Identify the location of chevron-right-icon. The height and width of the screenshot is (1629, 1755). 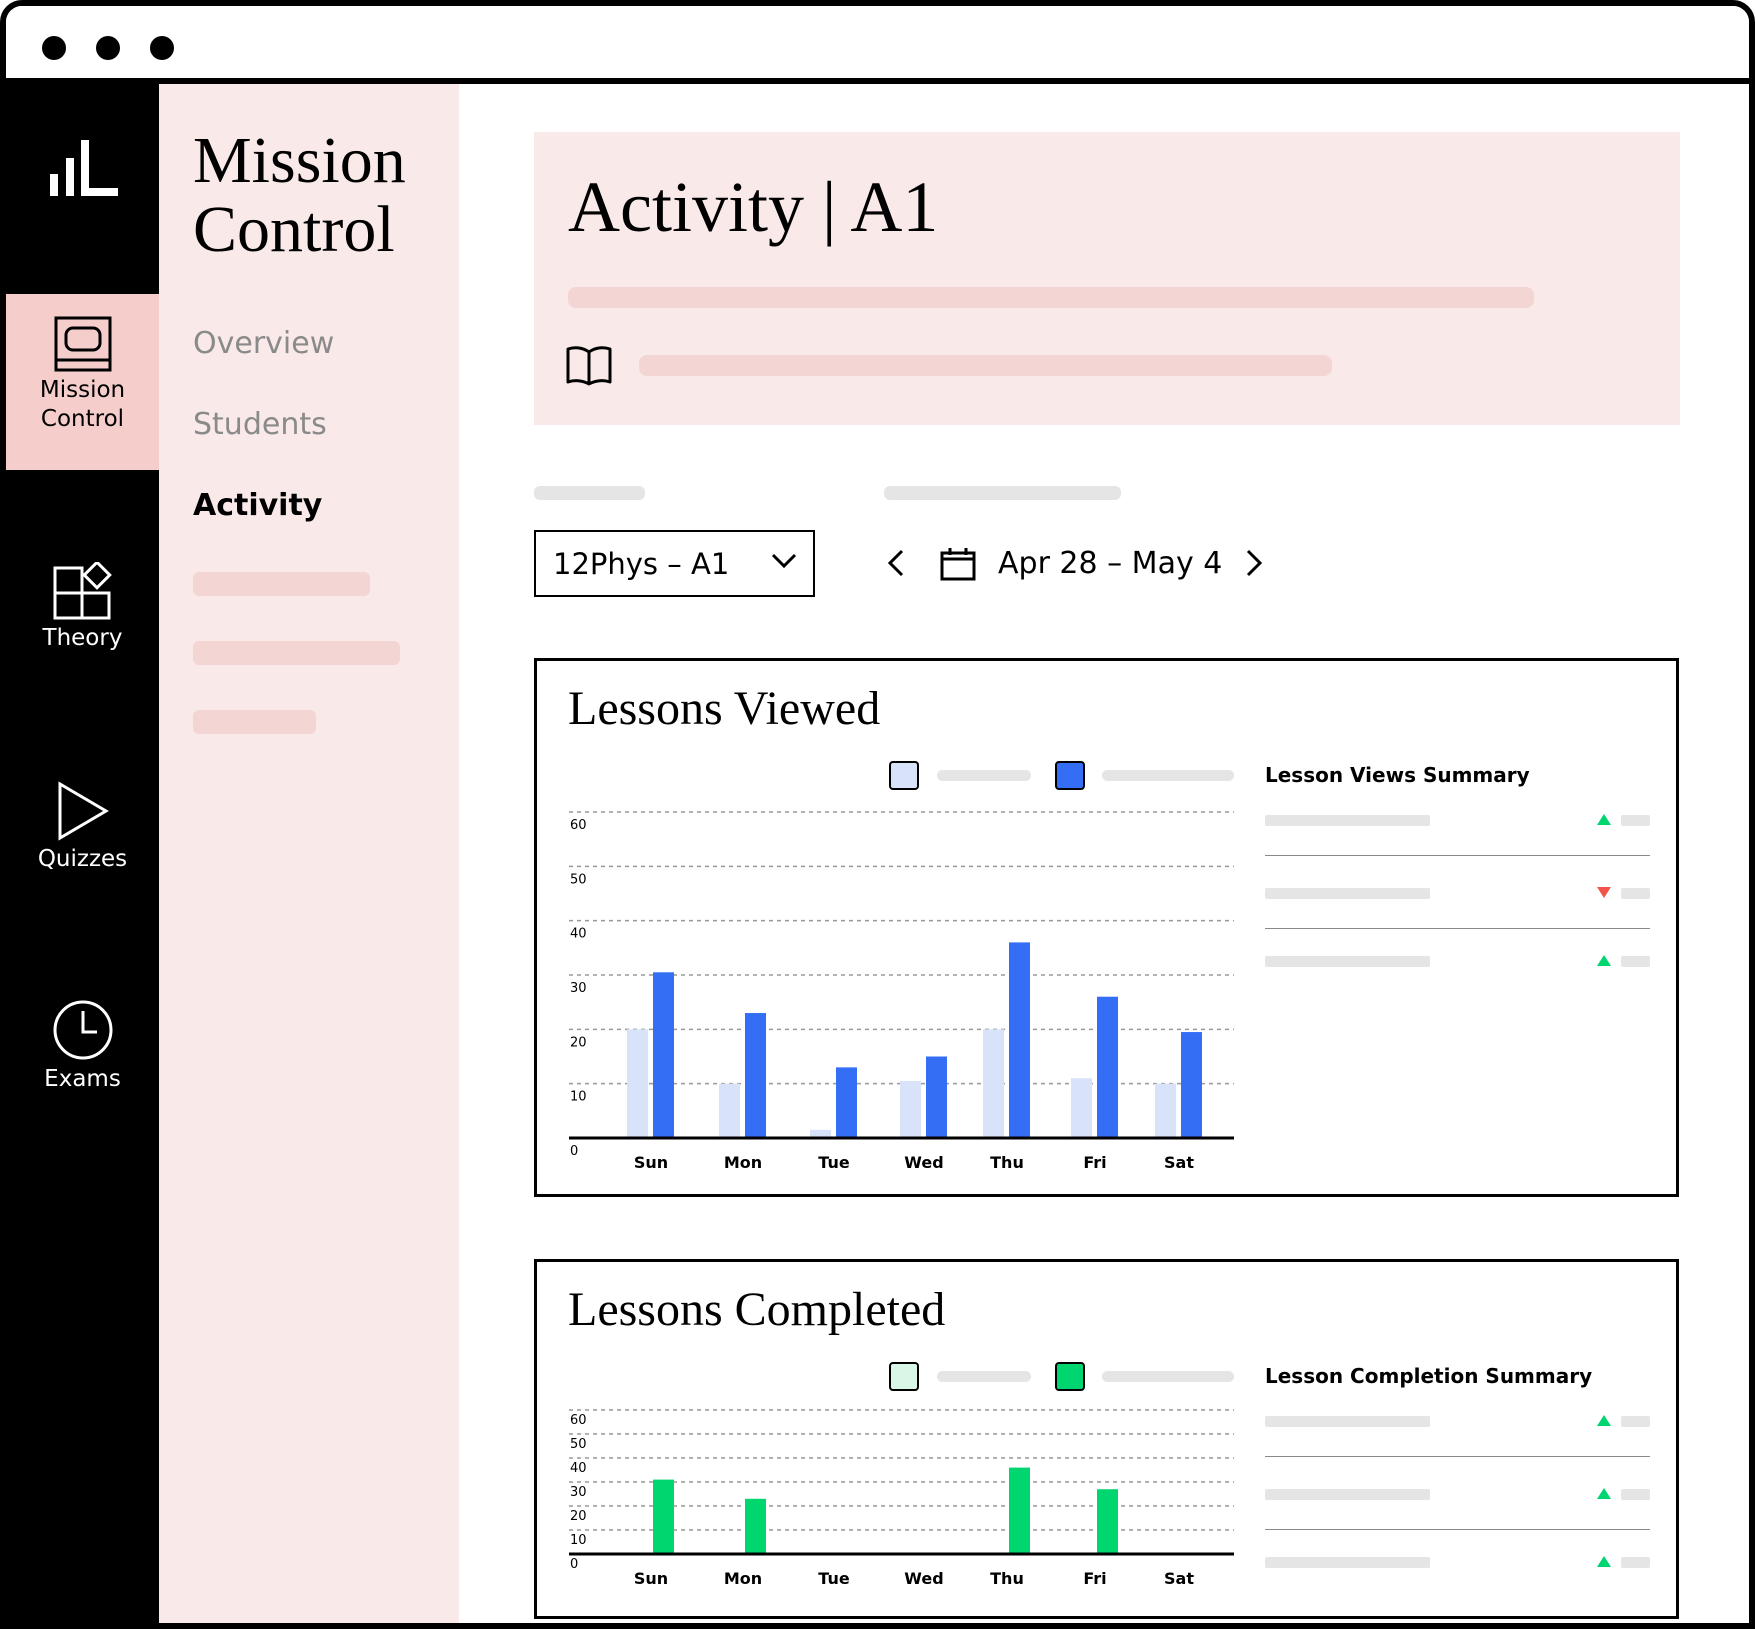
(1254, 563).